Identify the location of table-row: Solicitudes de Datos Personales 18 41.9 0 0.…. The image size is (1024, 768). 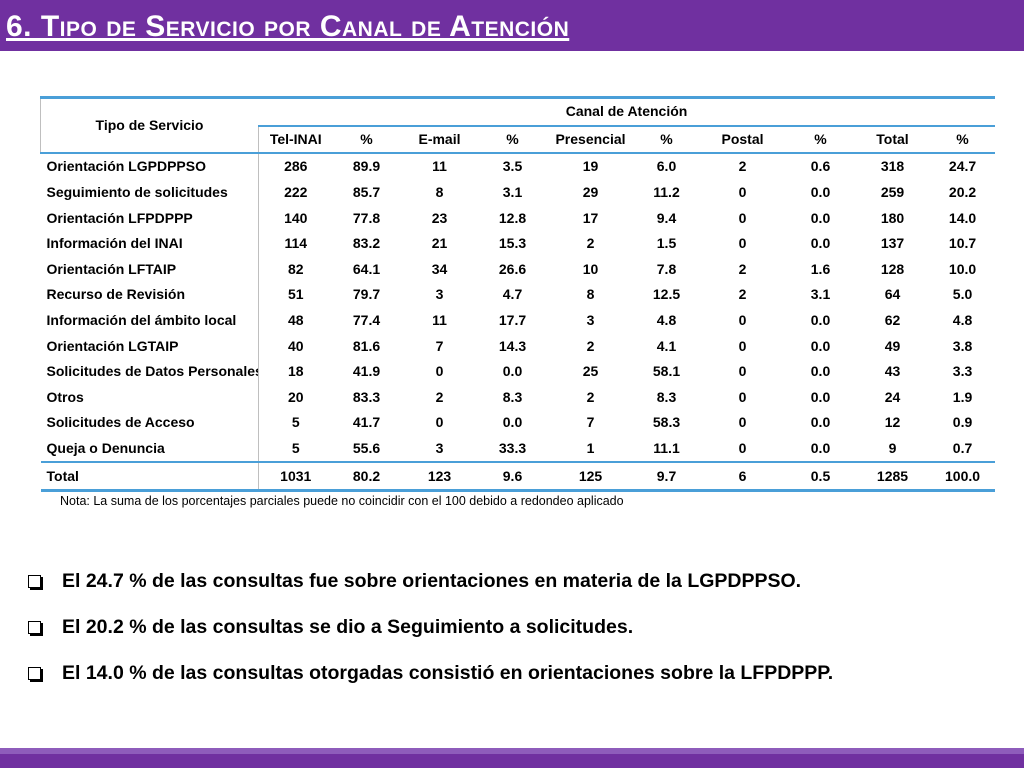
(518, 371).